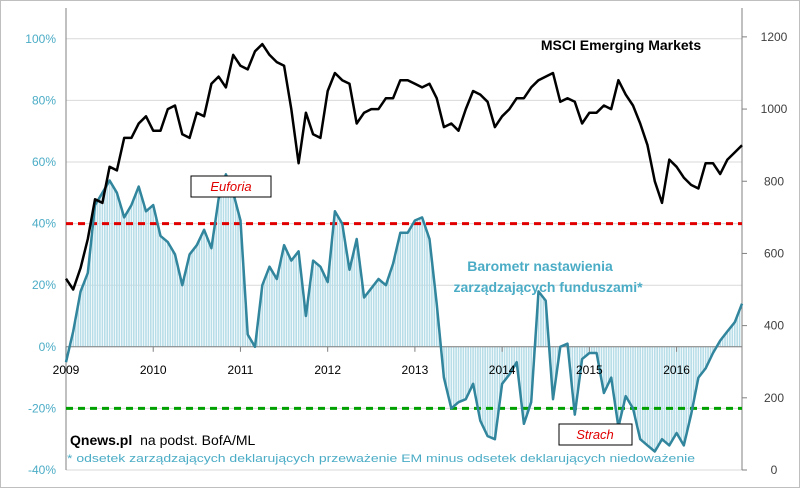  What do you see at coordinates (774, 253) in the screenshot?
I see `y-right-tick-label: 600` at bounding box center [774, 253].